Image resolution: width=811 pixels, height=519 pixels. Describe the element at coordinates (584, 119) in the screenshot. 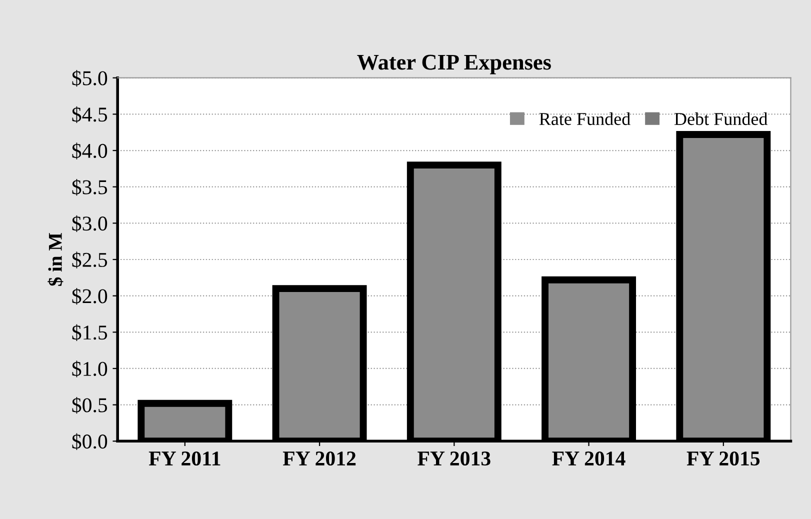

I see `legend-label: Rate Funded` at that location.